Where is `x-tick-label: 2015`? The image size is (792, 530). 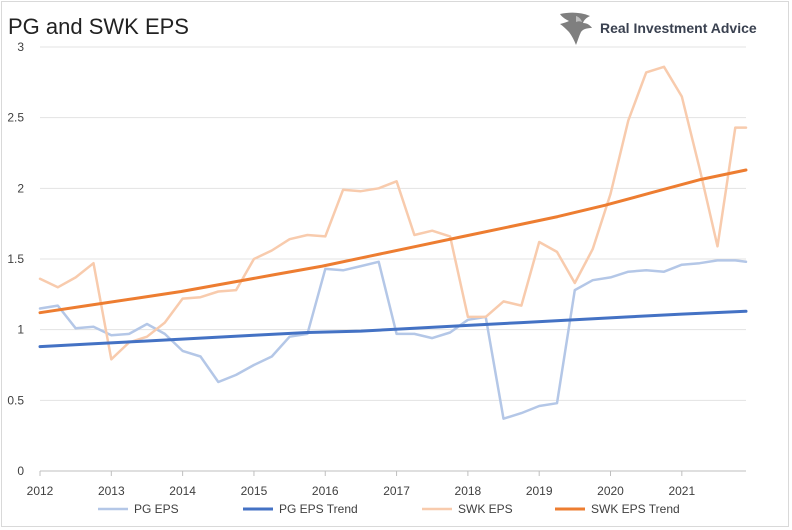
x-tick-label: 2015 is located at coordinates (254, 491).